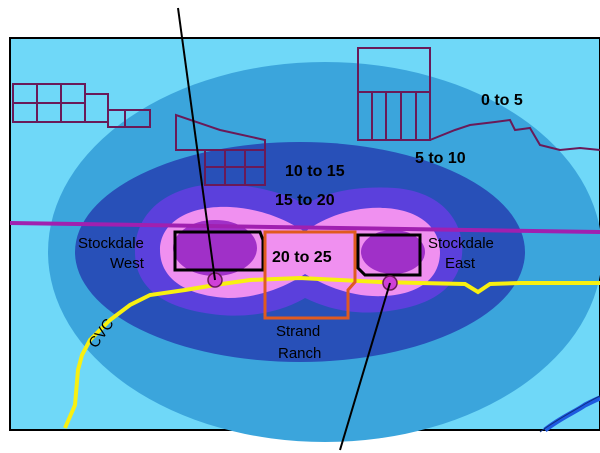  I want to click on zone-label-20-25: 20 to 25, so click(302, 257).